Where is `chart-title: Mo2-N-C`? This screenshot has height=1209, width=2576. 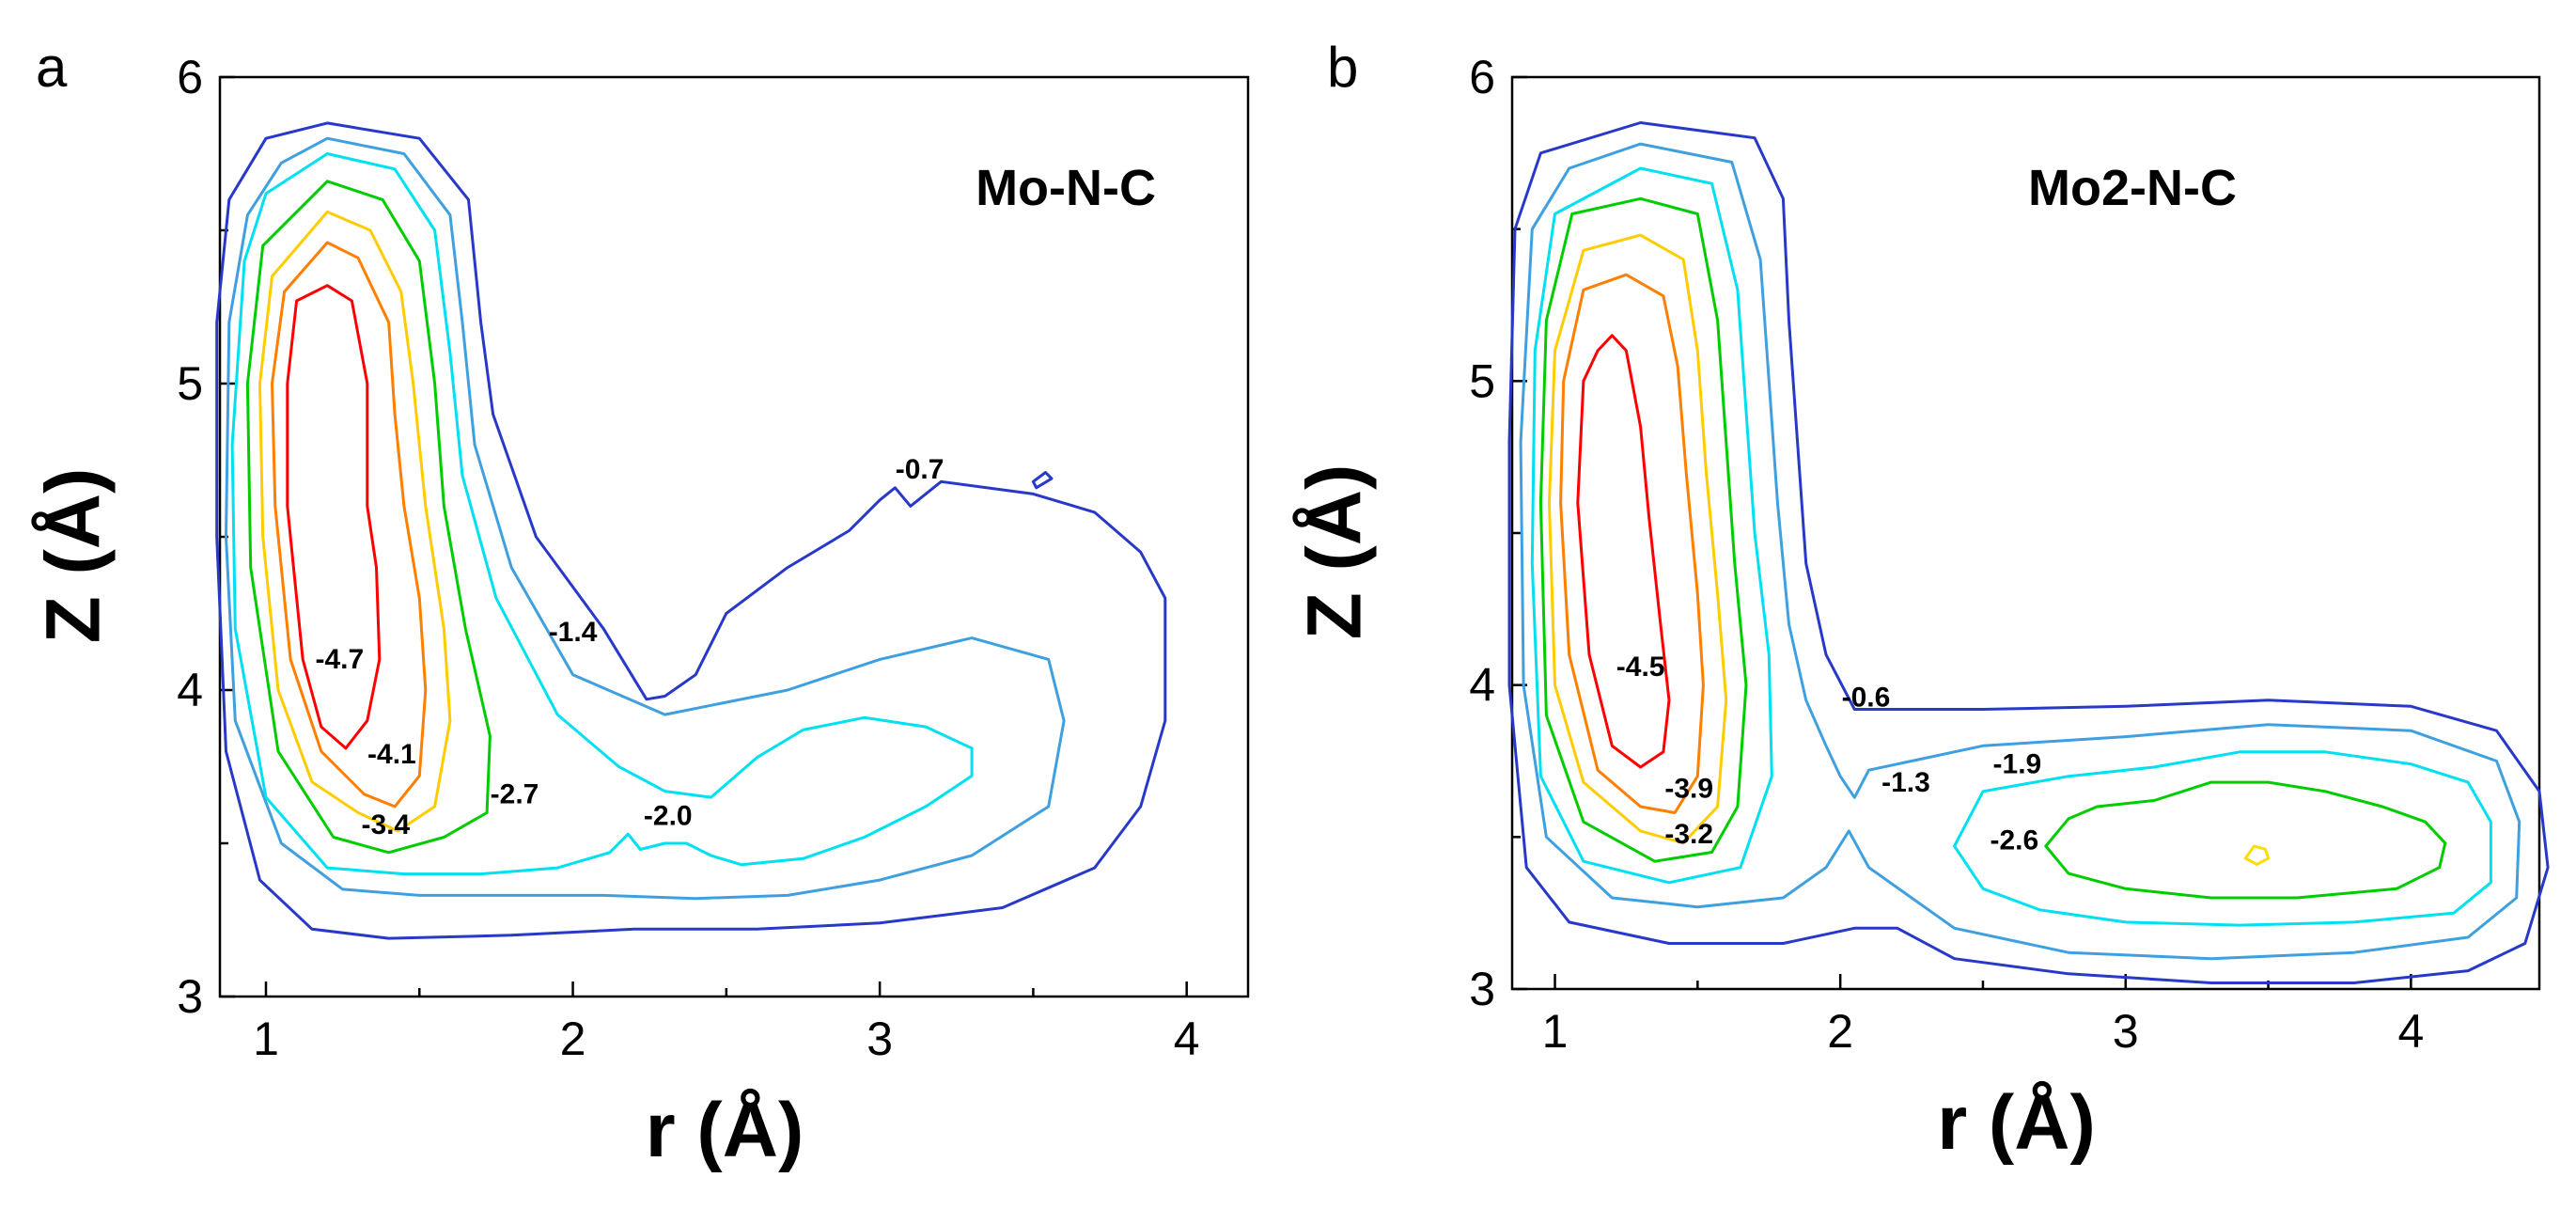
chart-title: Mo2-N-C is located at coordinates (2133, 188).